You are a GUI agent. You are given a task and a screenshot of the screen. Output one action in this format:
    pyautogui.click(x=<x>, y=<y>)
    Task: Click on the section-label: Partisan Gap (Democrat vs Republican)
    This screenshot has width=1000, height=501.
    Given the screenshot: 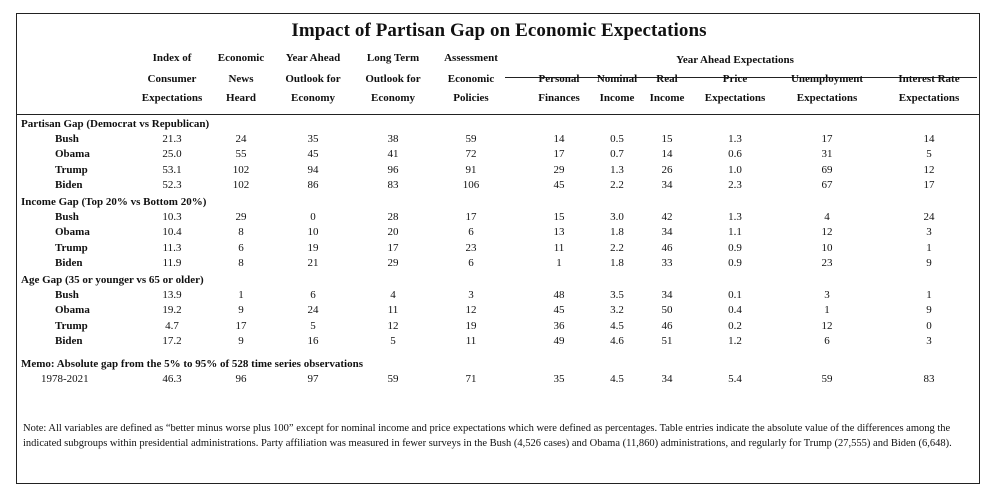 What is the action you would take?
    pyautogui.click(x=115, y=124)
    